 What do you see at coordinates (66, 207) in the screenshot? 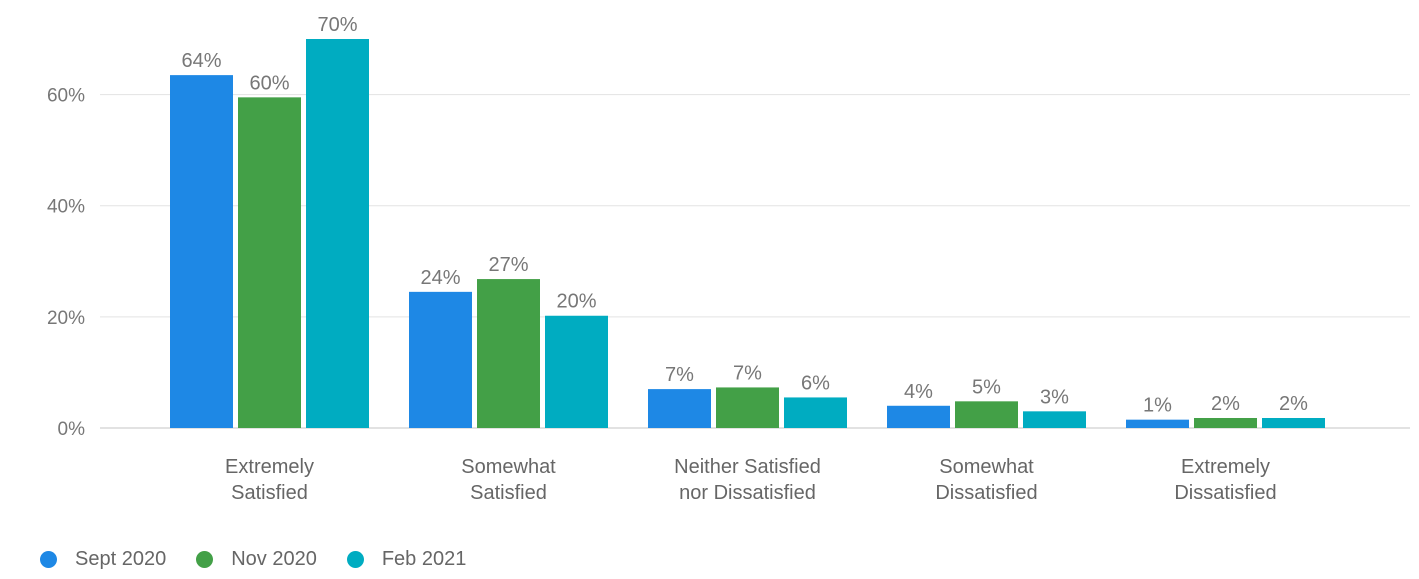
I see `y-tick-label: 40%` at bounding box center [66, 207].